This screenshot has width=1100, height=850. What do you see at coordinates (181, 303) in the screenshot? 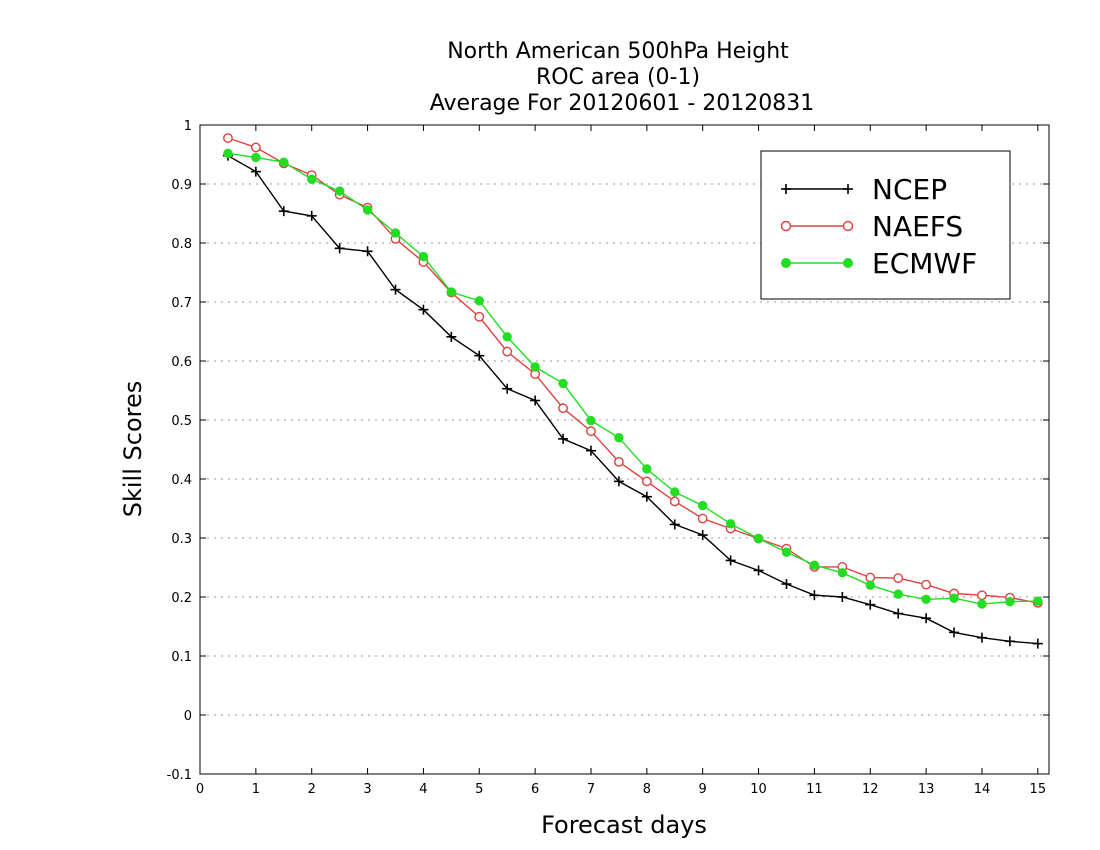
I see `y-tick-label: 0.7` at bounding box center [181, 303].